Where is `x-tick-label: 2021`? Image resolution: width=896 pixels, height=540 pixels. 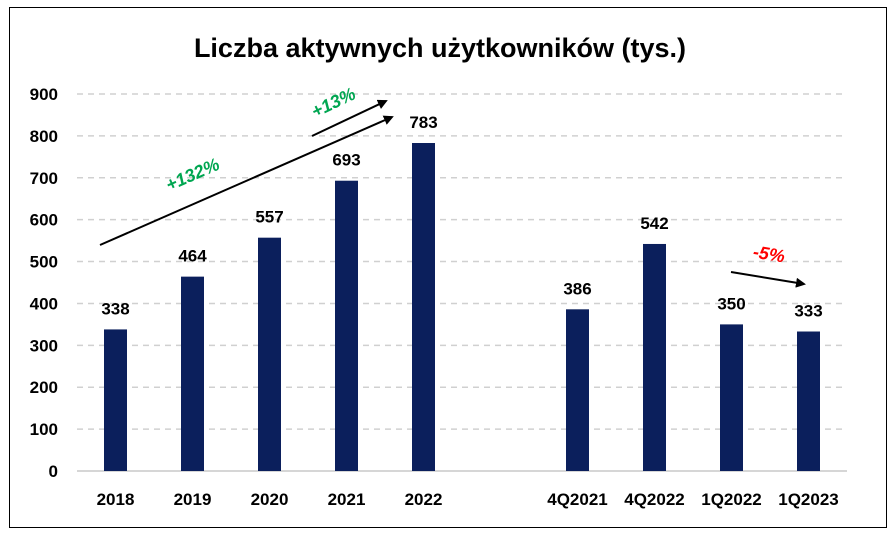
x-tick-label: 2021 is located at coordinates (347, 499).